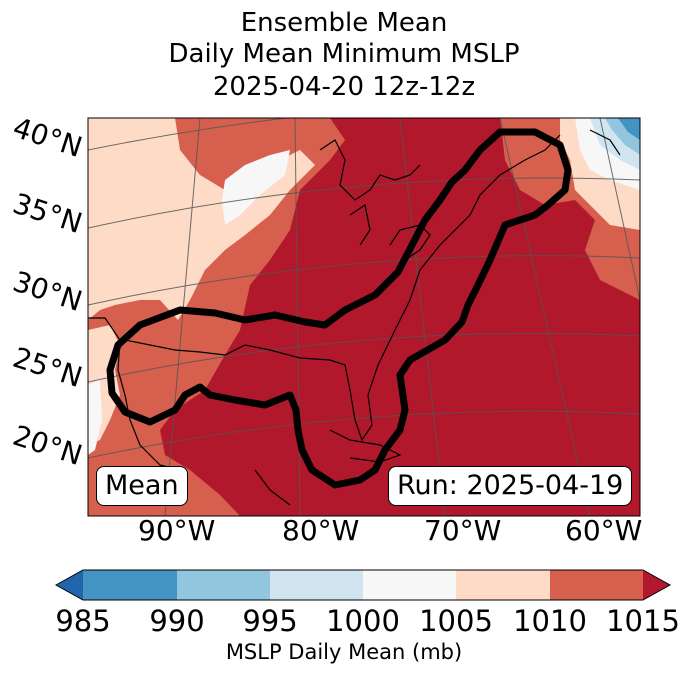  What do you see at coordinates (604, 530) in the screenshot?
I see `lon-label-60: 60°W` at bounding box center [604, 530].